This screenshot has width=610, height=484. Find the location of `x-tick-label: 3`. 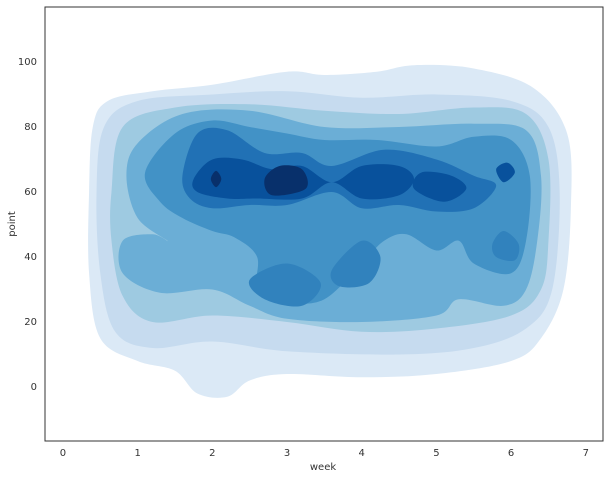

x-tick-label: 3 is located at coordinates (287, 453).